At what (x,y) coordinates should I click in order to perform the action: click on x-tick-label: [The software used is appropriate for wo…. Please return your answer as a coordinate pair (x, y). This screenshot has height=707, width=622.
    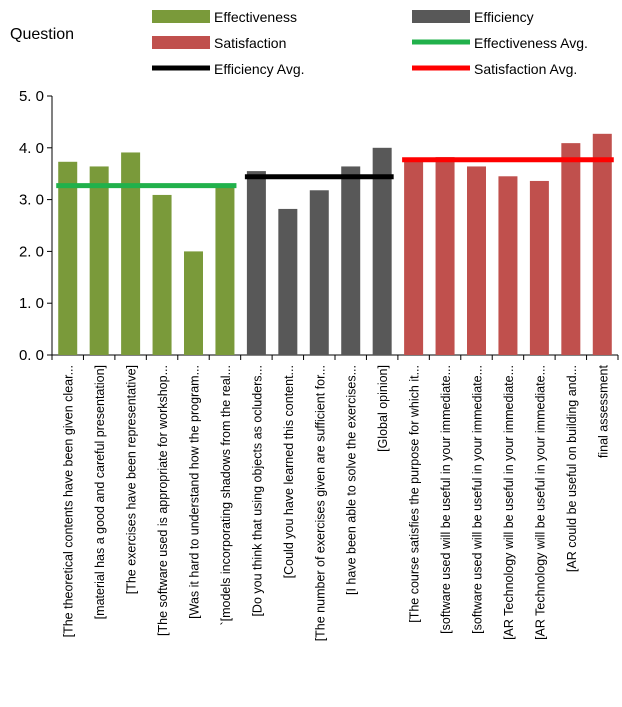
    Looking at the image, I should click on (163, 500).